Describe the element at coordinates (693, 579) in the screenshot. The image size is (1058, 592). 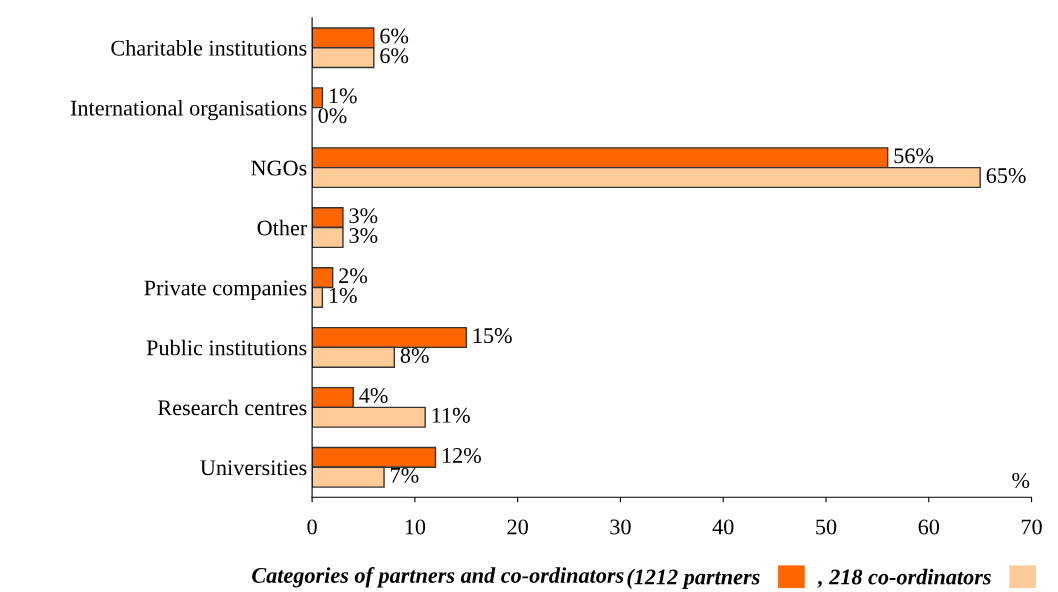
I see `legend-label: (1212 partners` at that location.